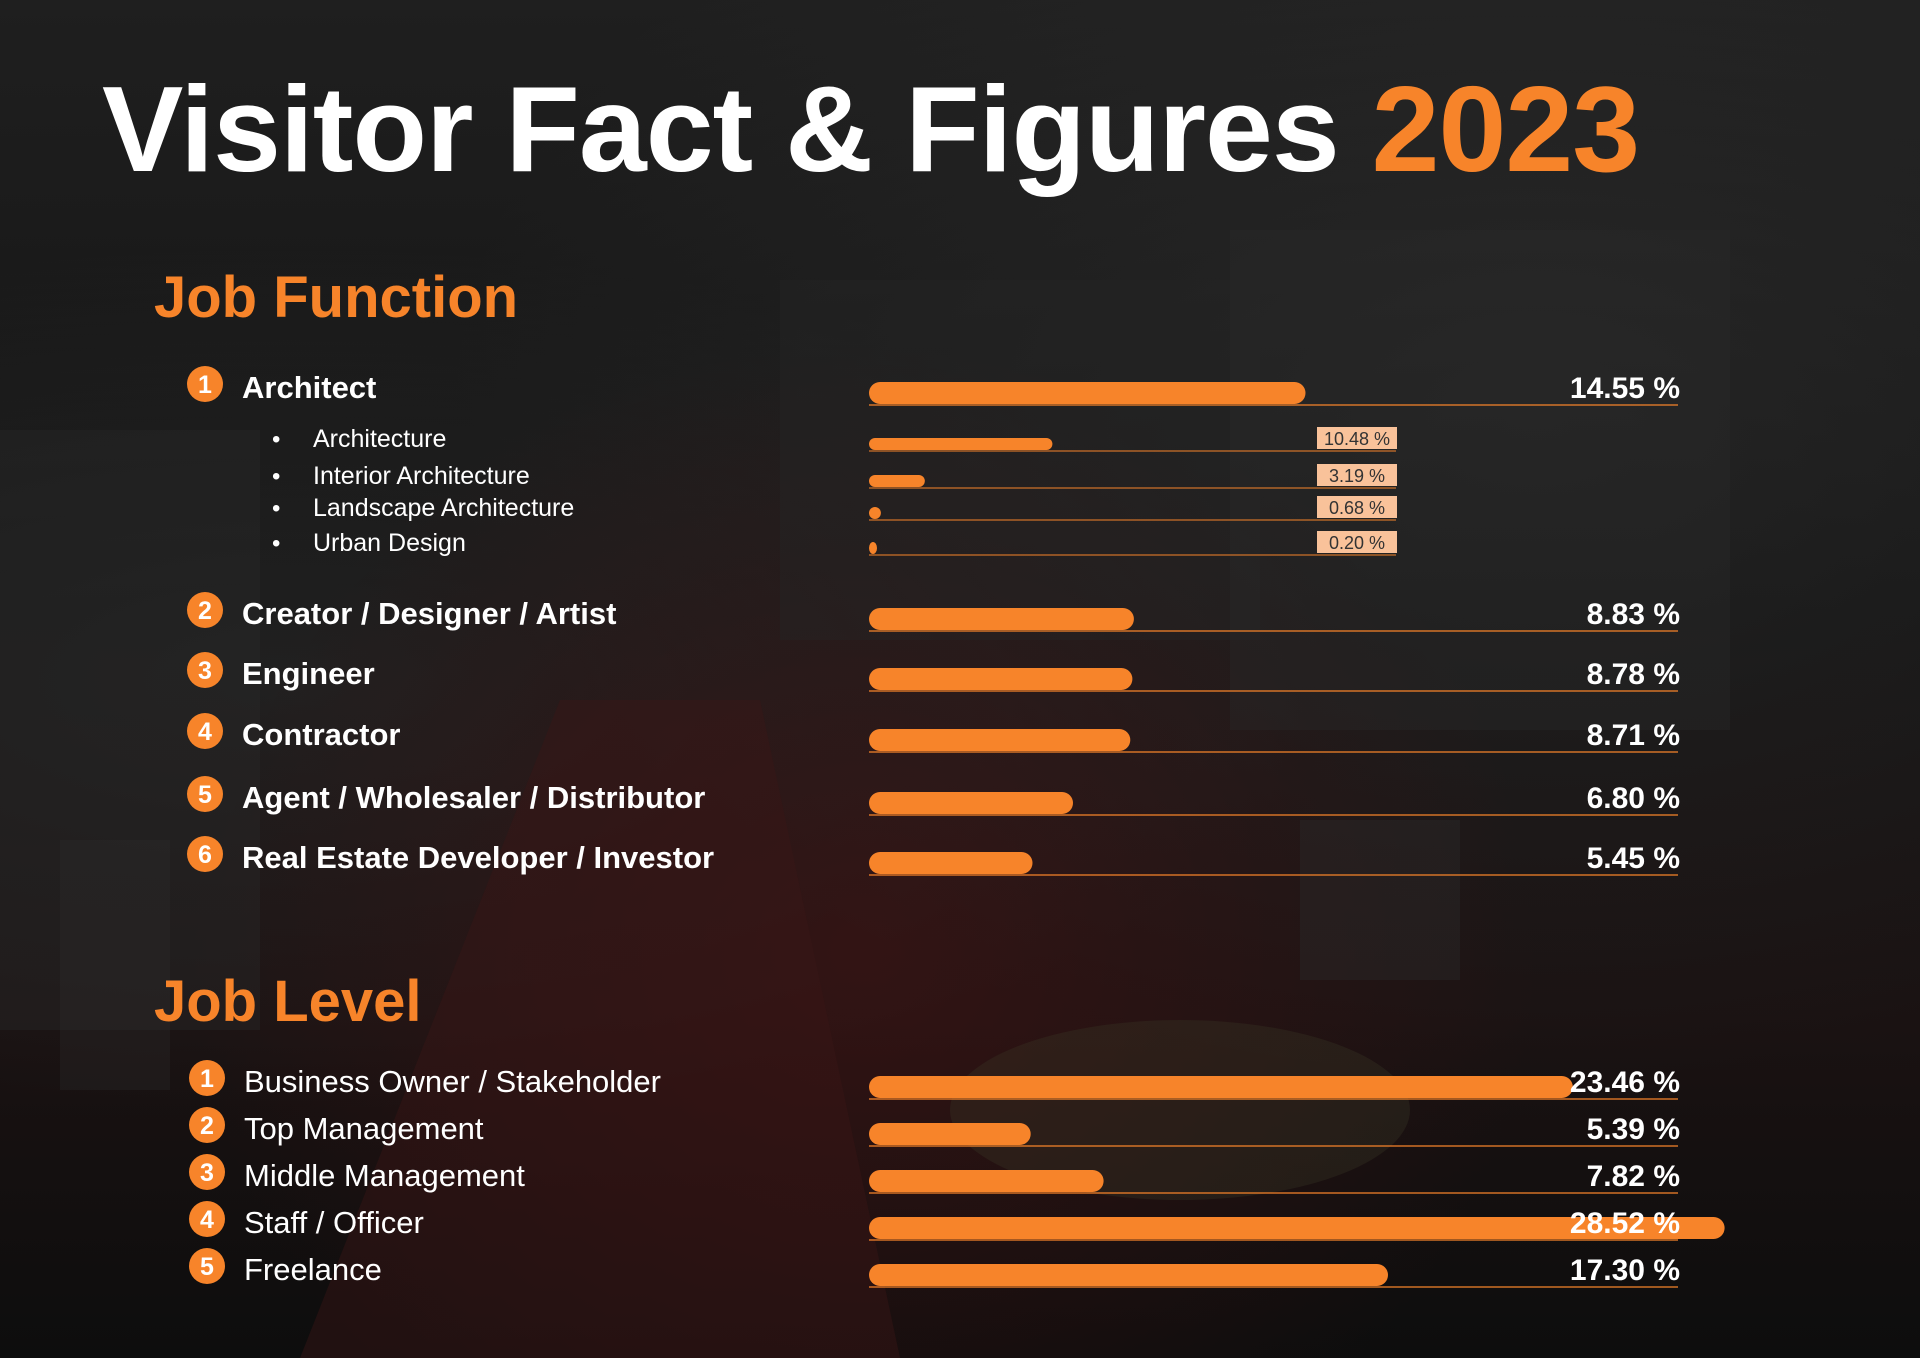  Describe the element at coordinates (288, 1001) in the screenshot. I see `job-level-title: Job Level` at that location.